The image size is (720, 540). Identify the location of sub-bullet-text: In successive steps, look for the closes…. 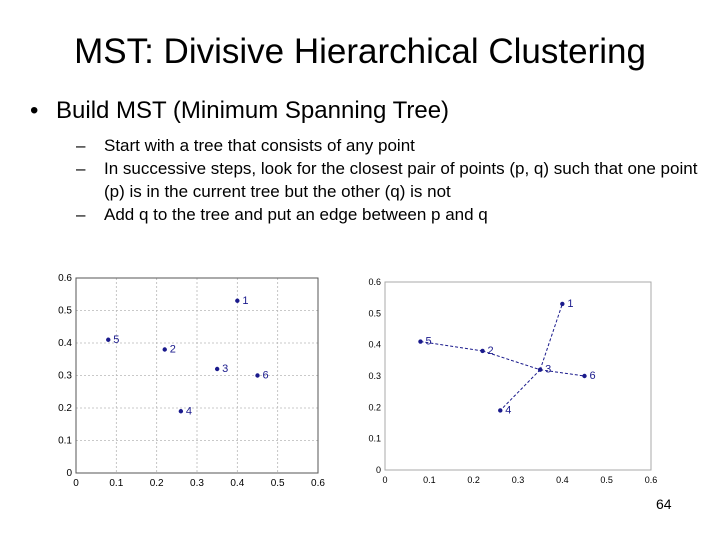
(401, 180).